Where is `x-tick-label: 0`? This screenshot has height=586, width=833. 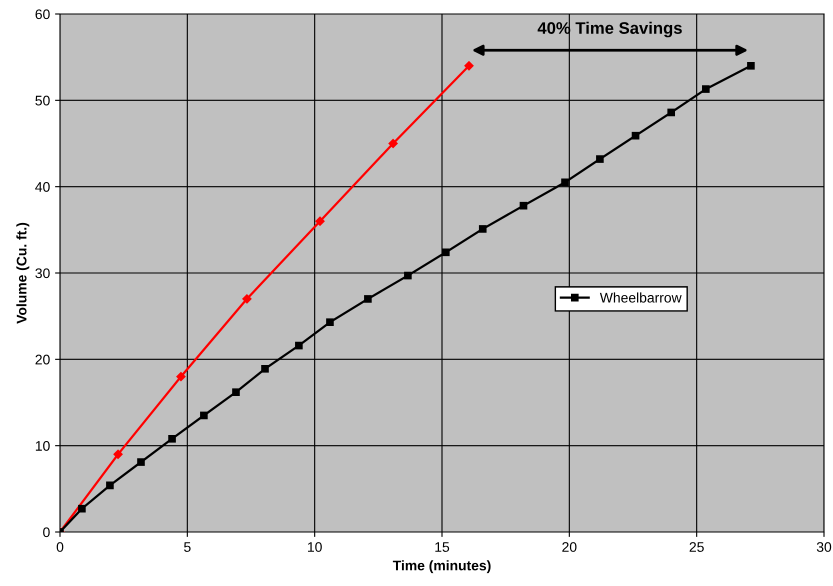
x-tick-label: 0 is located at coordinates (60, 547).